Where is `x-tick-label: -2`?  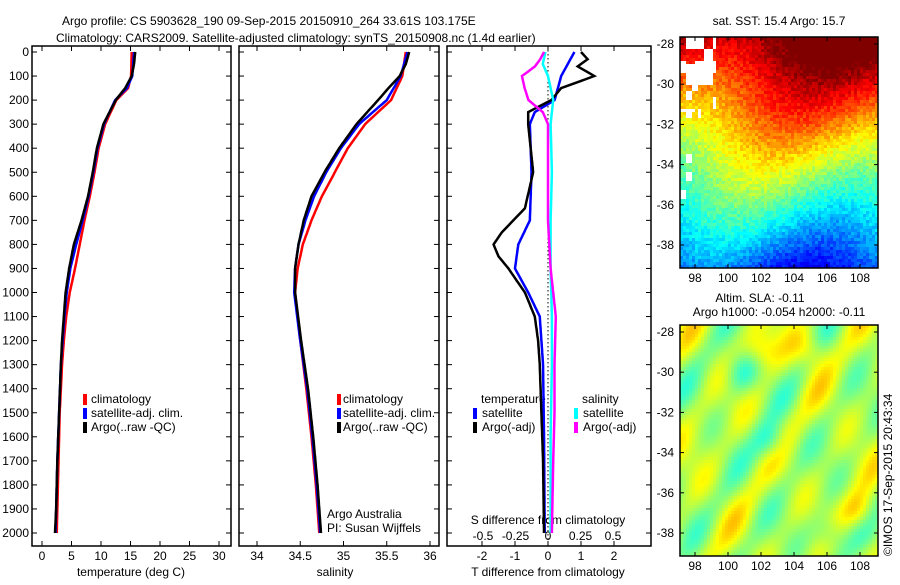 x-tick-label: -2 is located at coordinates (482, 556).